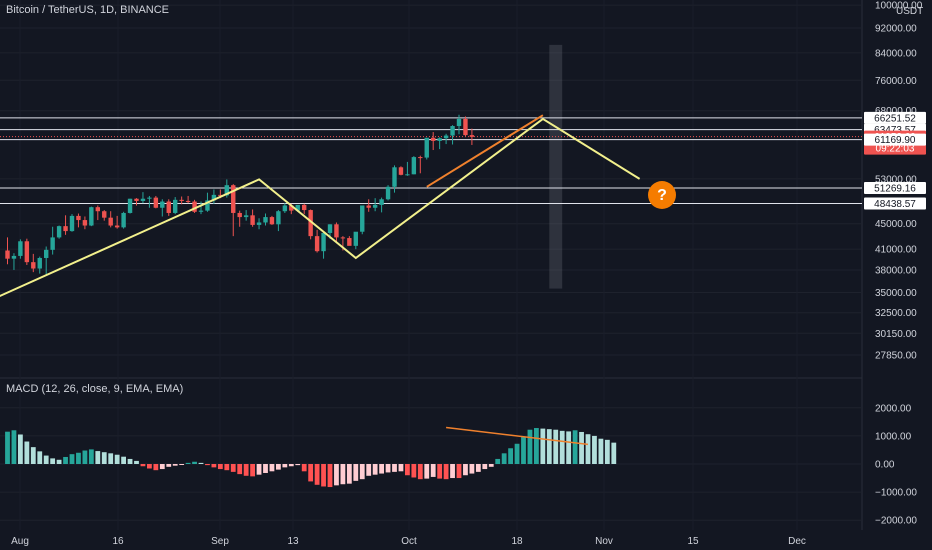  Describe the element at coordinates (896, 250) in the screenshot. I see `price-tick-label: 41000.00` at that location.